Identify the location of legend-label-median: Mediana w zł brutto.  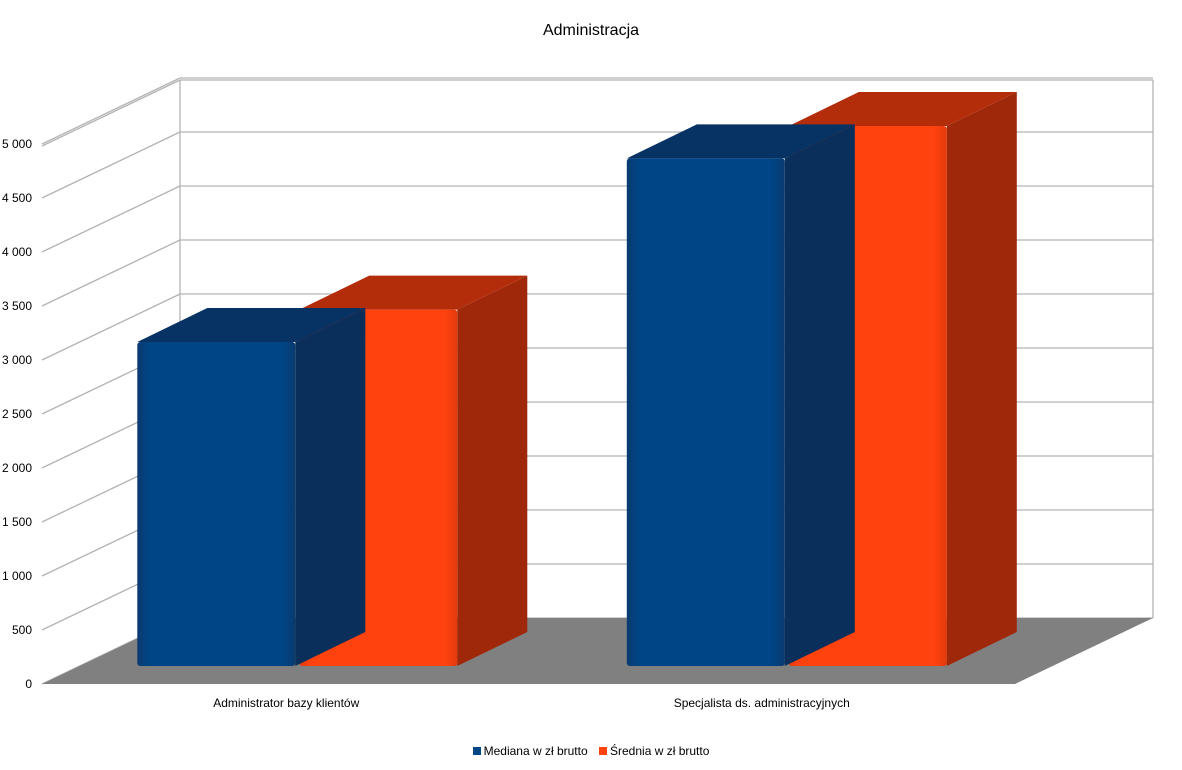
(535, 751).